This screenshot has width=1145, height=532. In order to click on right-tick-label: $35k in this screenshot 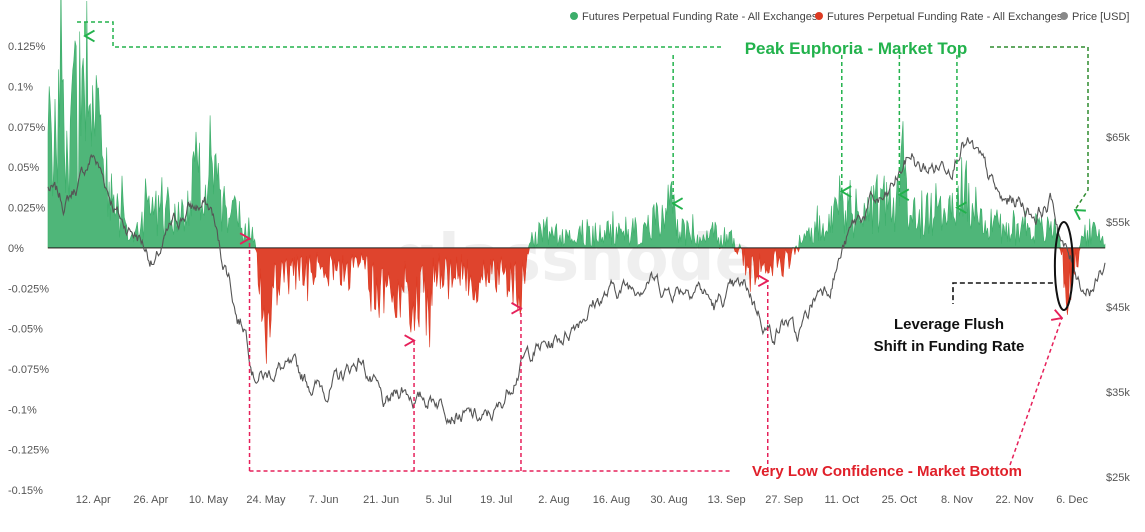, I will do `click(1118, 393)`.